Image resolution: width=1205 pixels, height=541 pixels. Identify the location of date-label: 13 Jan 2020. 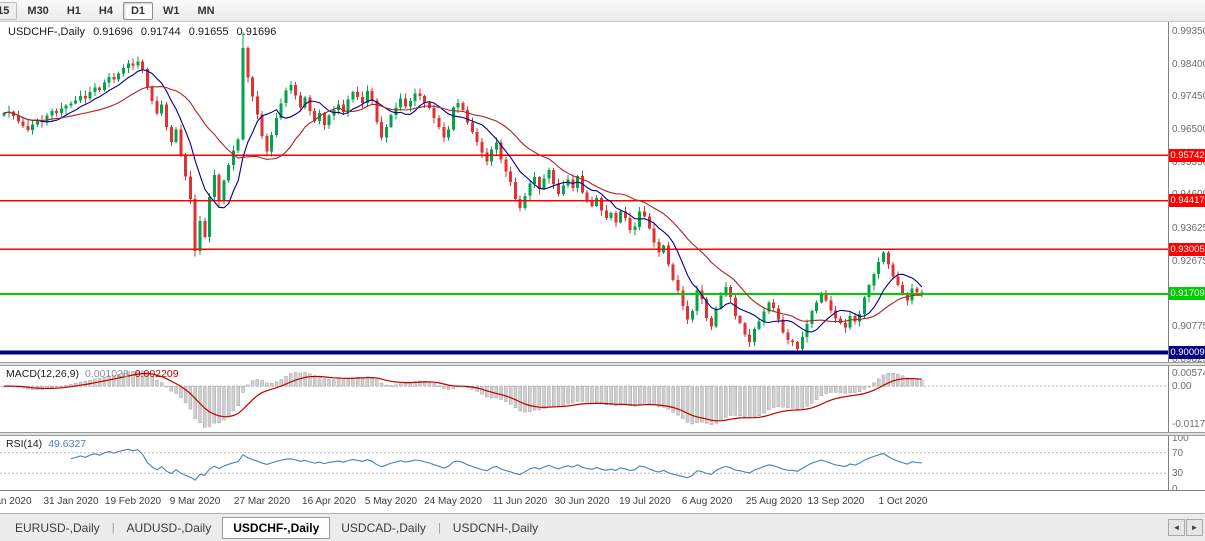
(16, 501).